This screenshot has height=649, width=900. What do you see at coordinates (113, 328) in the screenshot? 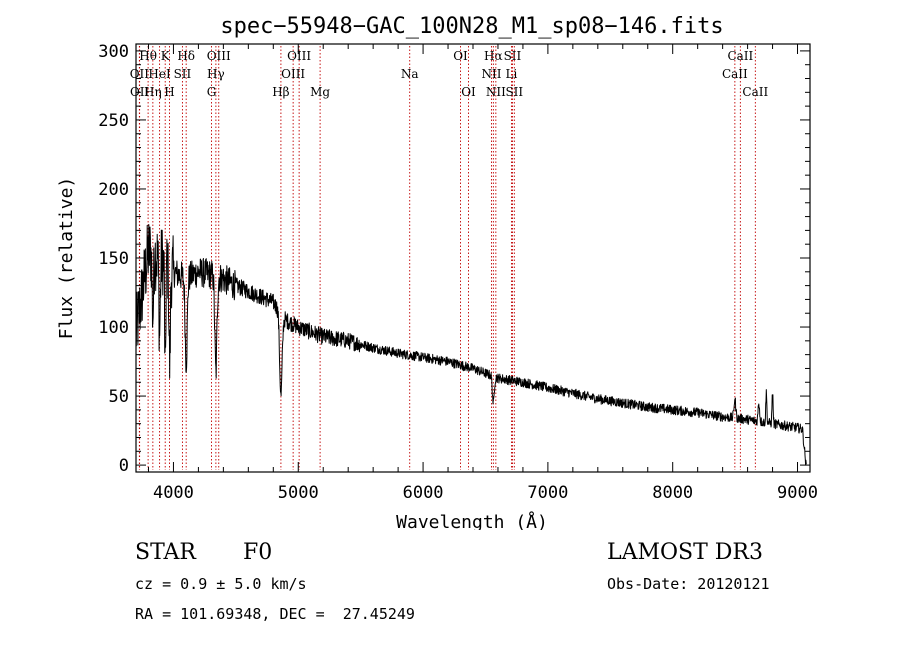
I see `y-tick-label: 100` at bounding box center [113, 328].